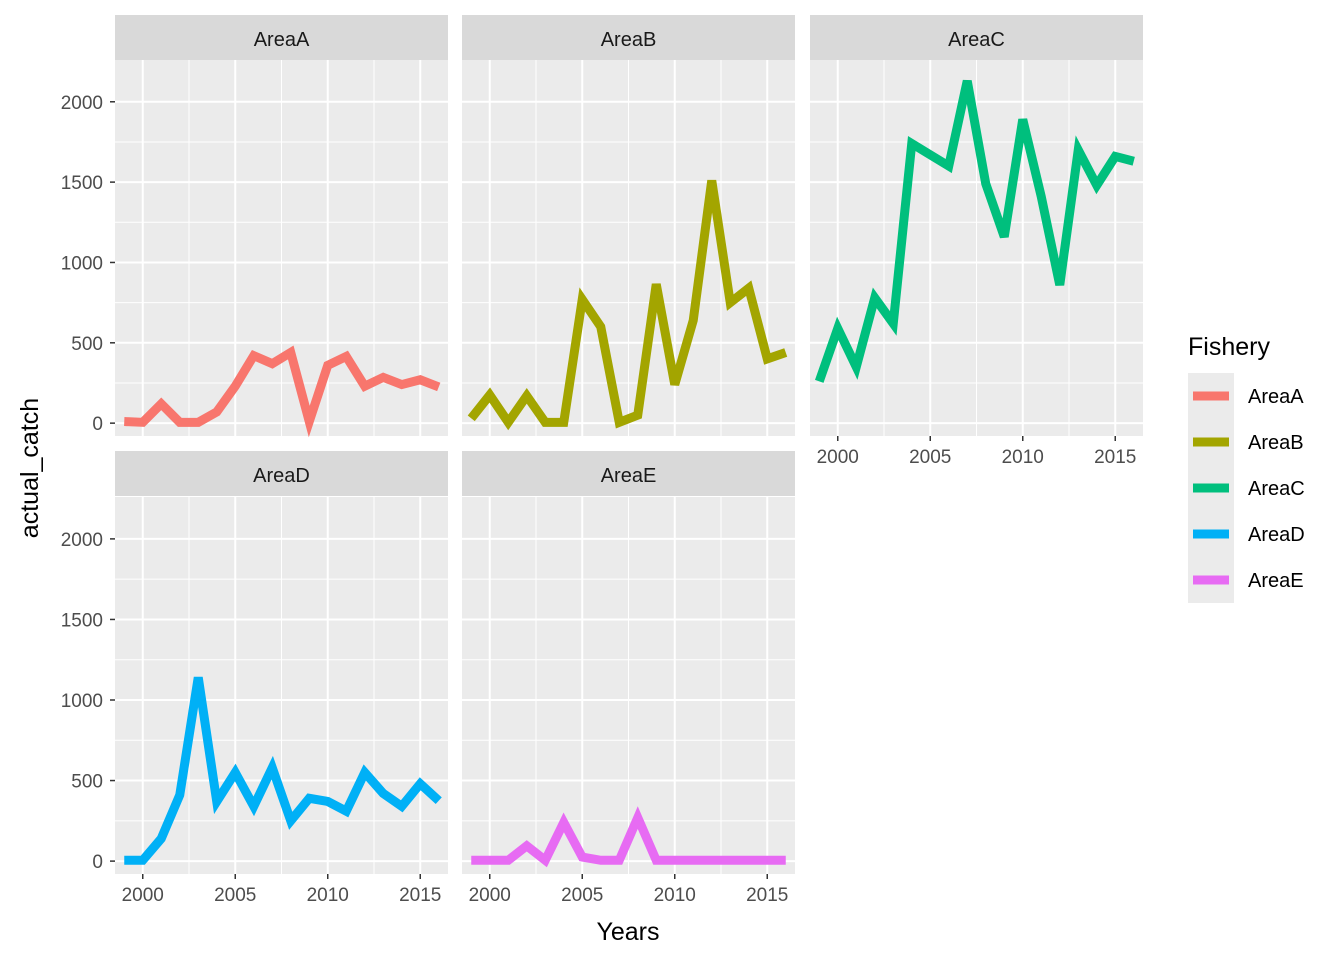 The width and height of the screenshot is (1344, 960). I want to click on facet-strip-label: AreaE, so click(629, 476).